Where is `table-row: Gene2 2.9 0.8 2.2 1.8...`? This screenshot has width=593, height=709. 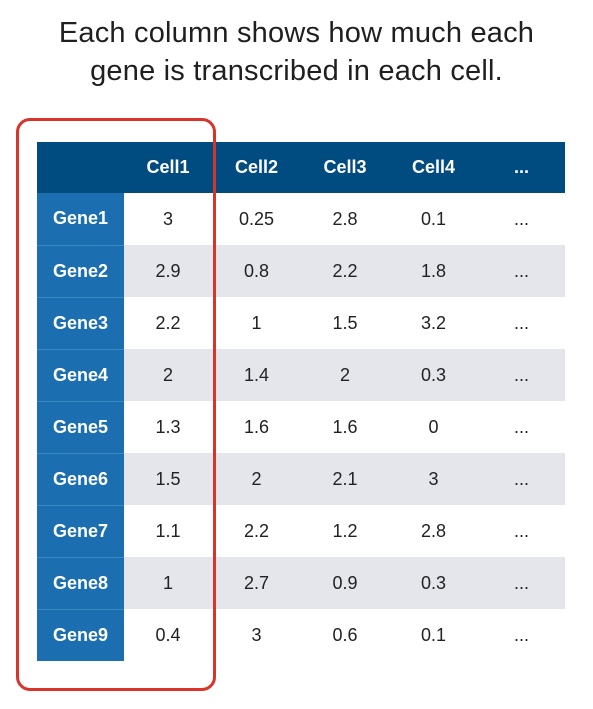
table-row: Gene2 2.9 0.8 2.2 1.8... is located at coordinates (301, 270).